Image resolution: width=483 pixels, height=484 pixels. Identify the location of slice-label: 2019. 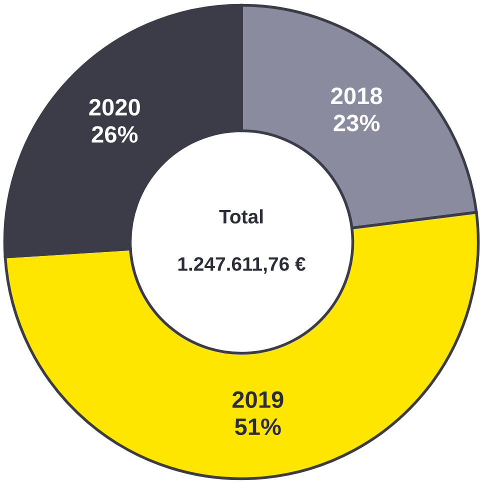
(258, 399).